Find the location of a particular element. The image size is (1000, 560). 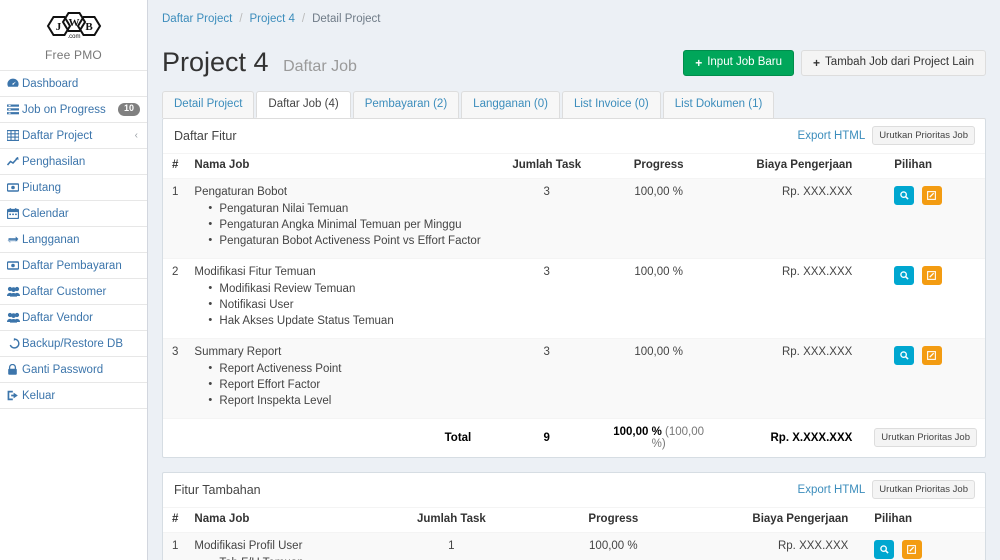

brand-block: J W B .com Free PMO is located at coordinates (73, 35).